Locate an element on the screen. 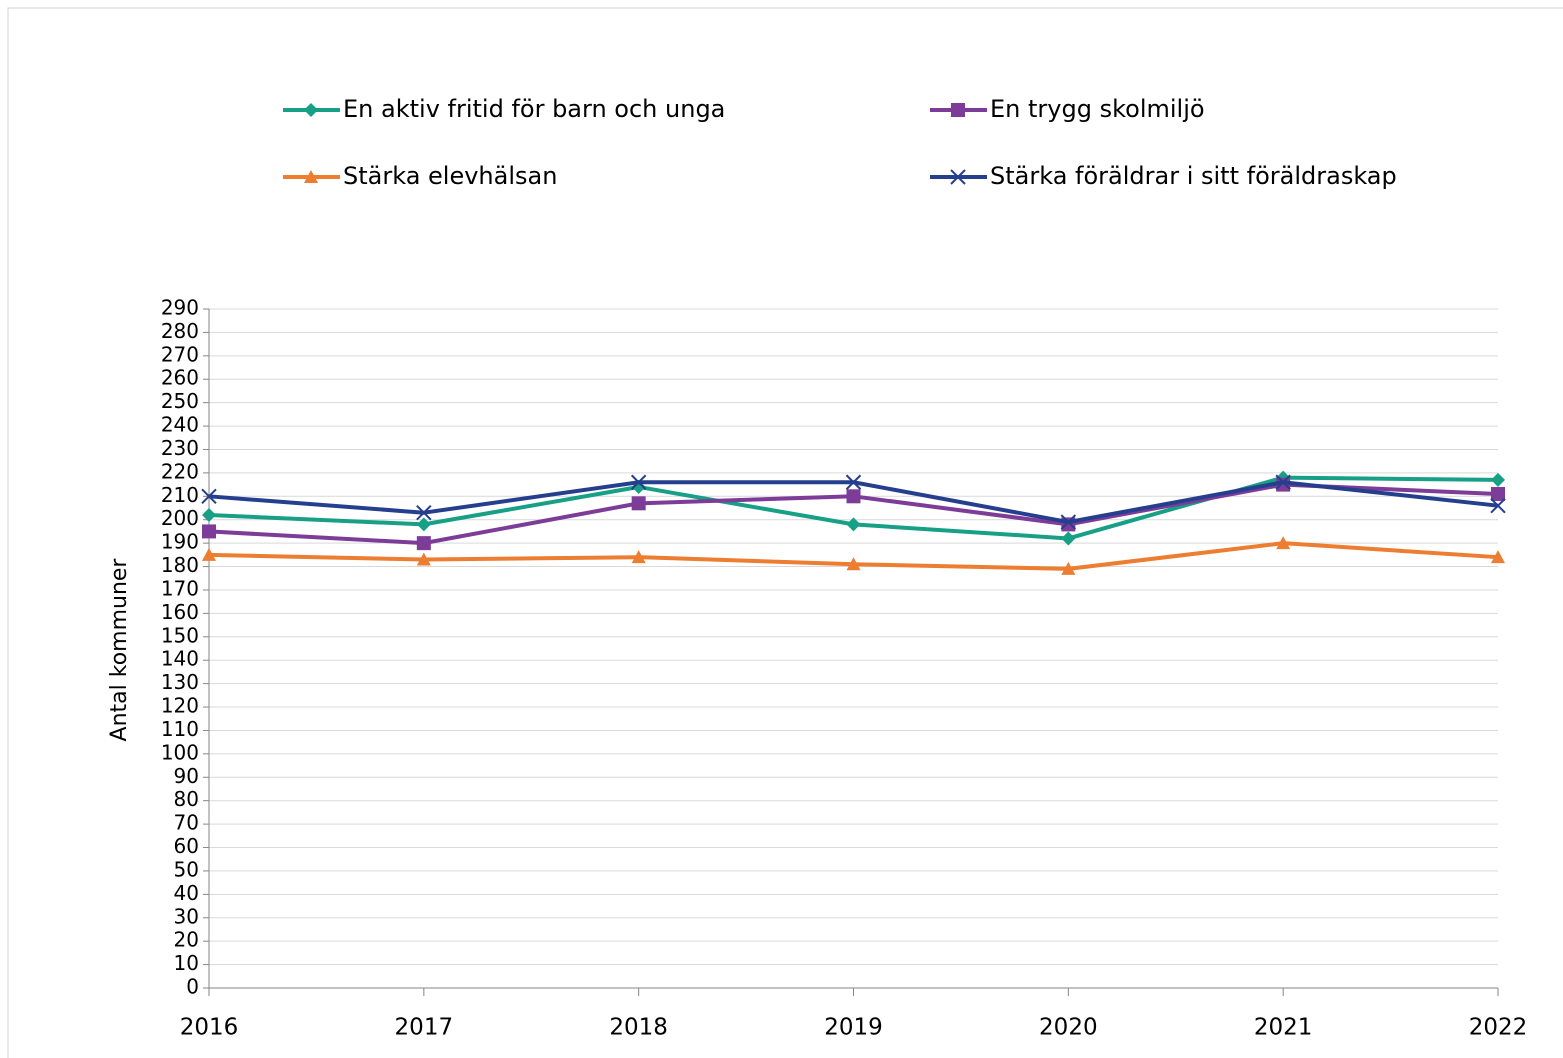 The width and height of the screenshot is (1563, 1058). y-axis-label: Antal kommuner is located at coordinates (119, 650).